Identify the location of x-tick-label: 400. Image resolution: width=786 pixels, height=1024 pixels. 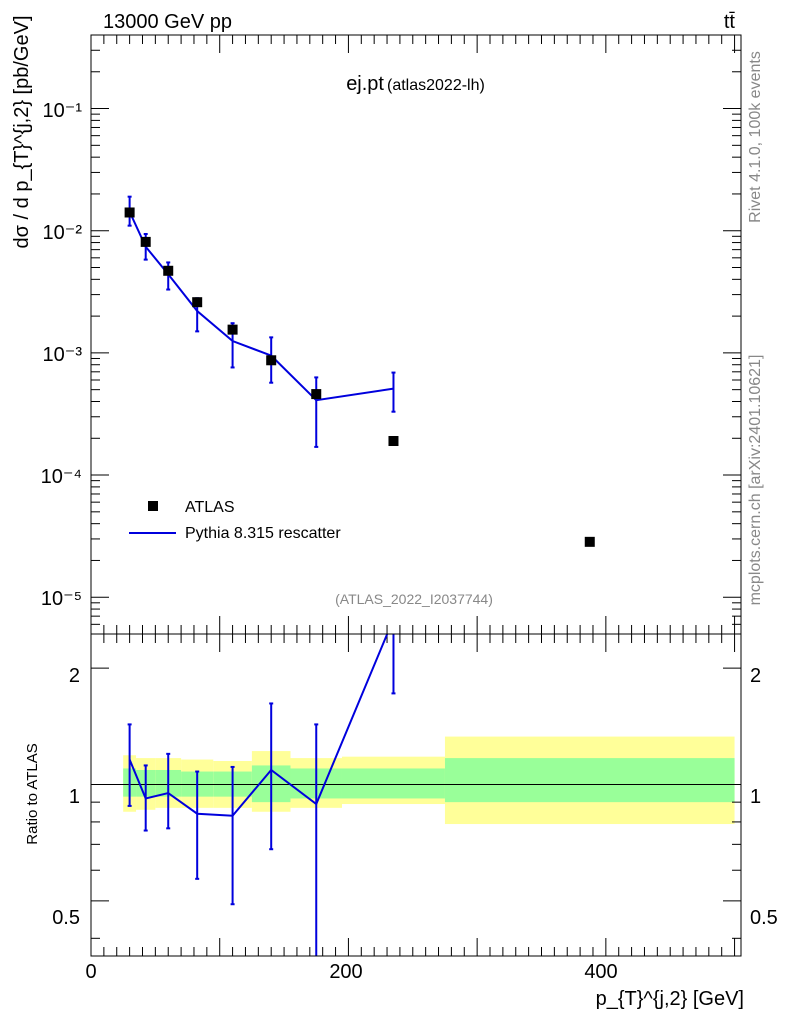
(600, 972).